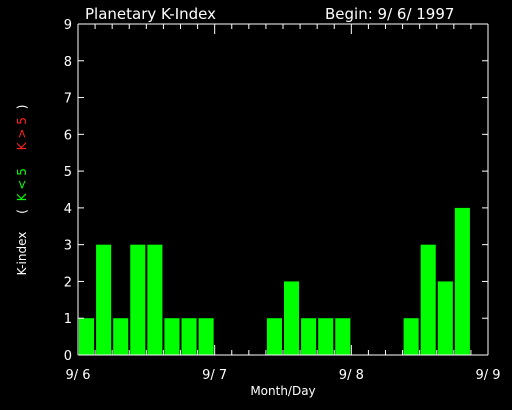 The height and width of the screenshot is (410, 512). What do you see at coordinates (68, 99) in the screenshot?
I see `y-tick-label-7: 7` at bounding box center [68, 99].